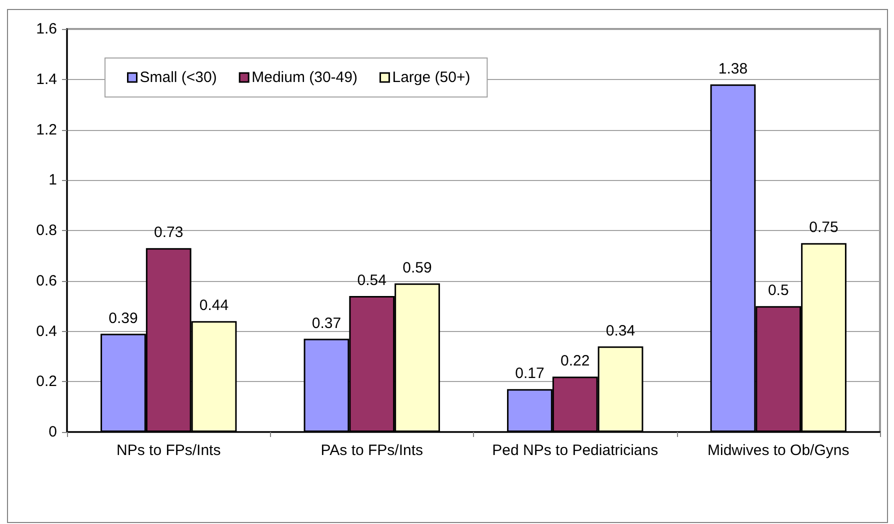  I want to click on y-tick-label: 0.6, so click(46, 281).